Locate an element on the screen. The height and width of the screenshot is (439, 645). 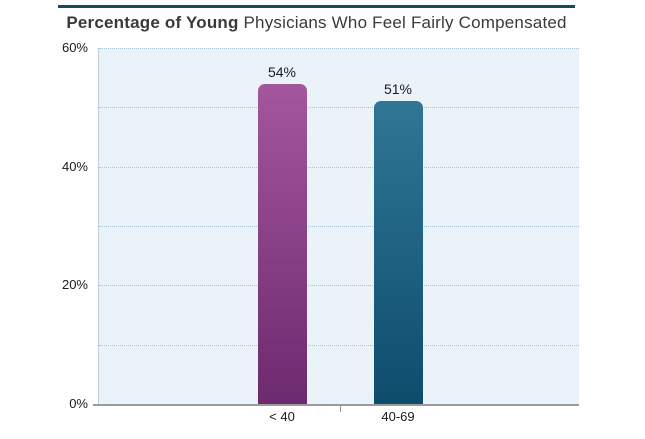
chart-title-rest: Physicians Who Feel Fairly Compensated is located at coordinates (402, 22).